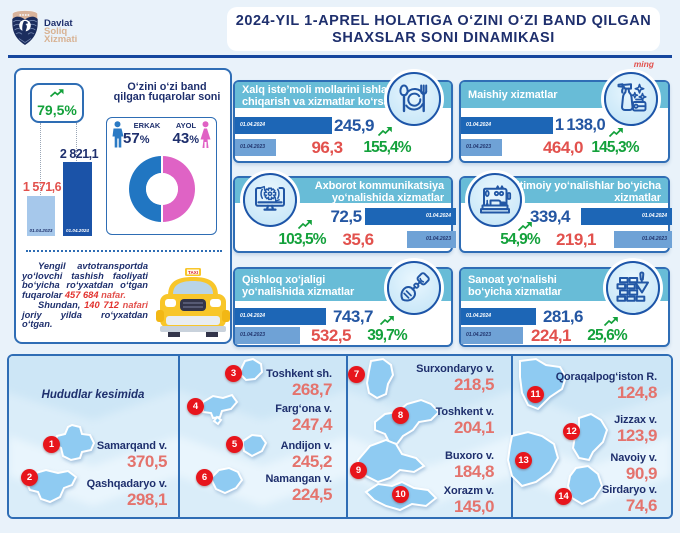 The height and width of the screenshot is (533, 680). I want to click on svg-text: TAXI, so click(193, 272).